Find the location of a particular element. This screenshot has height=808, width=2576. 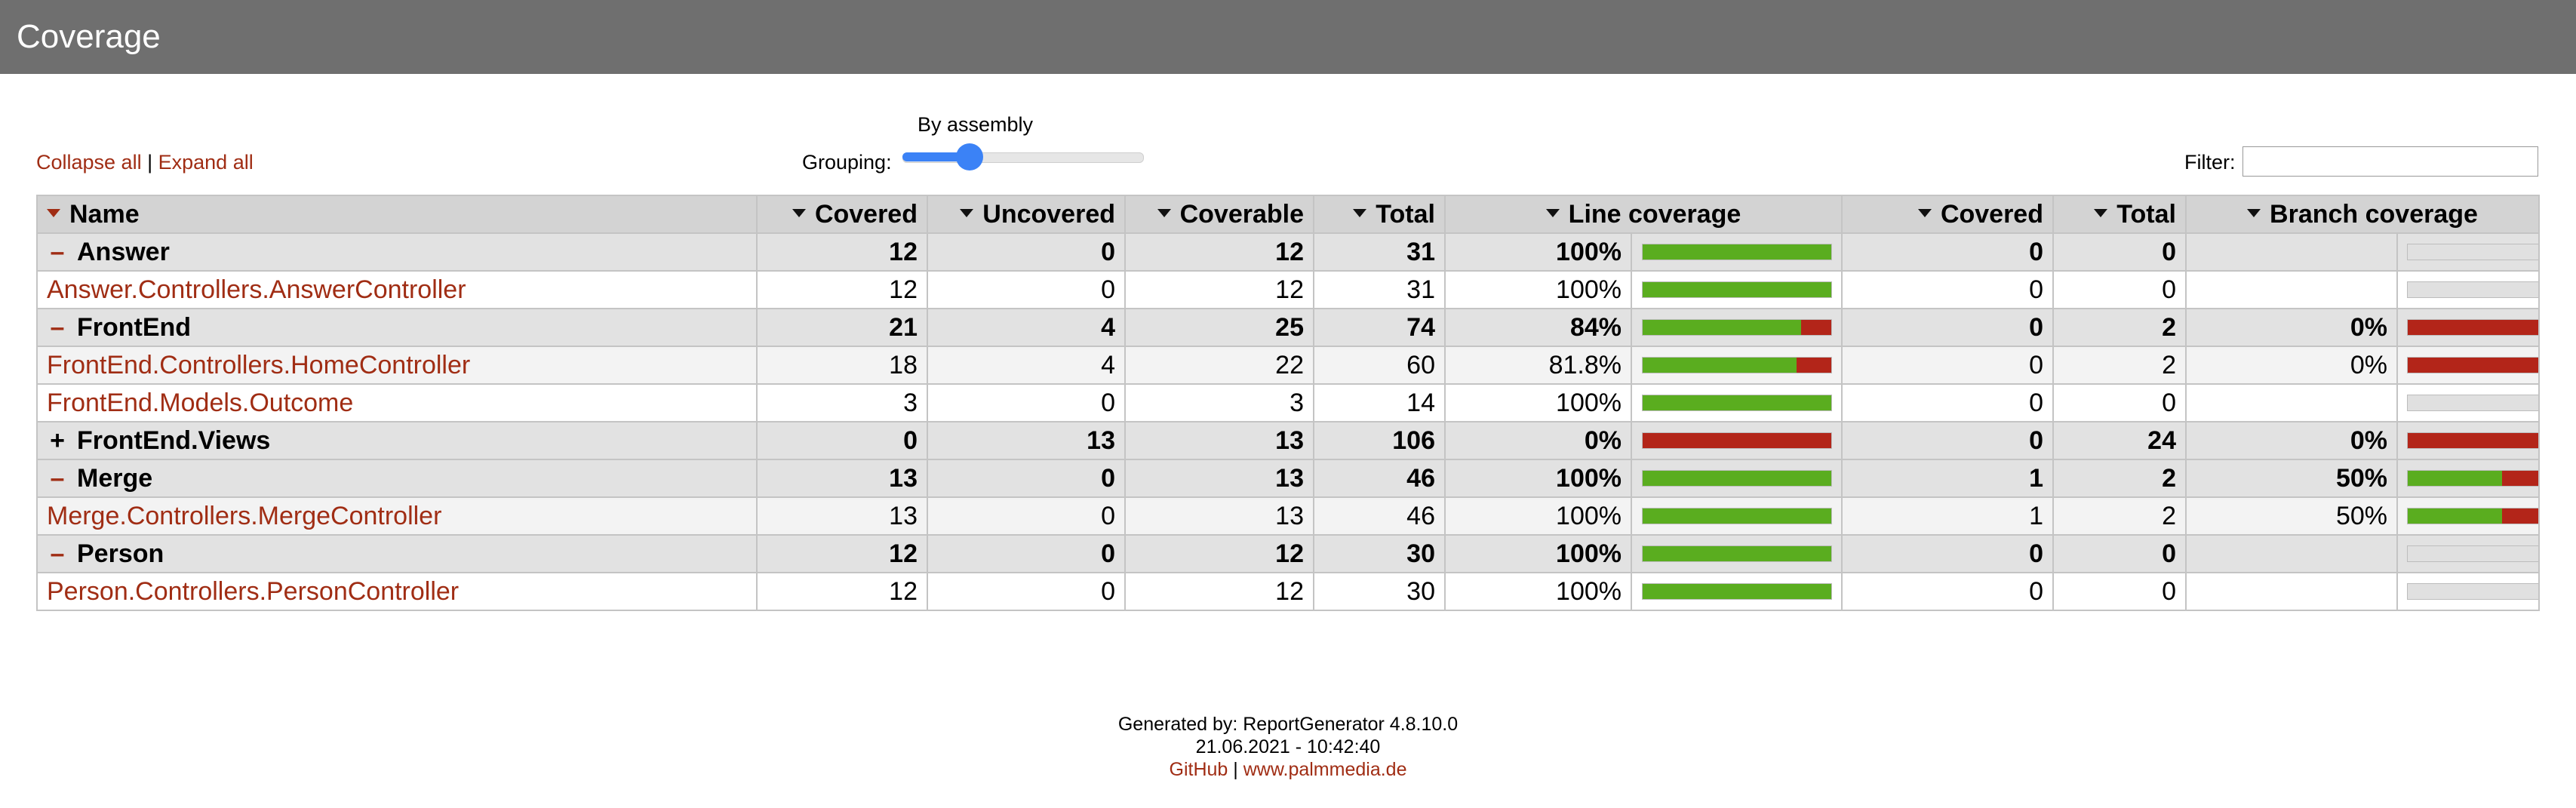

column-header-name: Name is located at coordinates (397, 214).